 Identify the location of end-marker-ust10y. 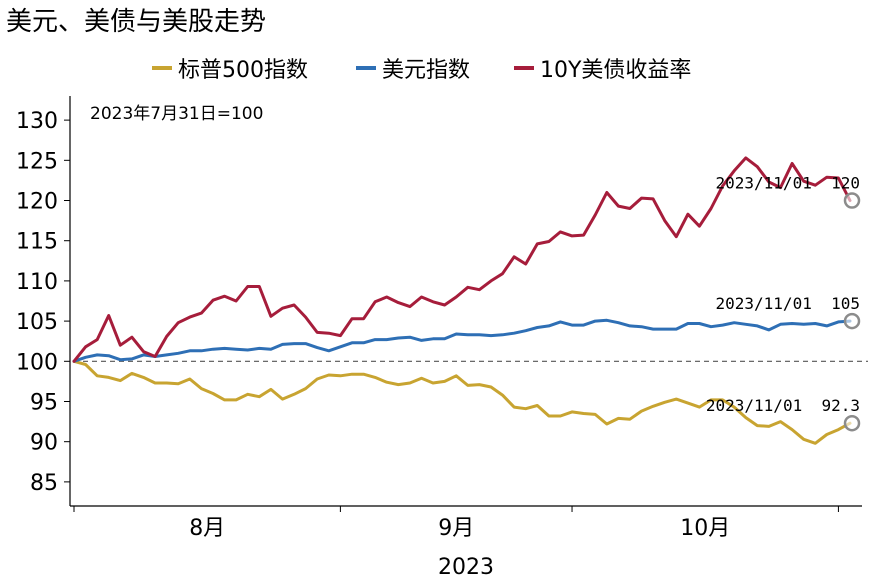
(852, 200).